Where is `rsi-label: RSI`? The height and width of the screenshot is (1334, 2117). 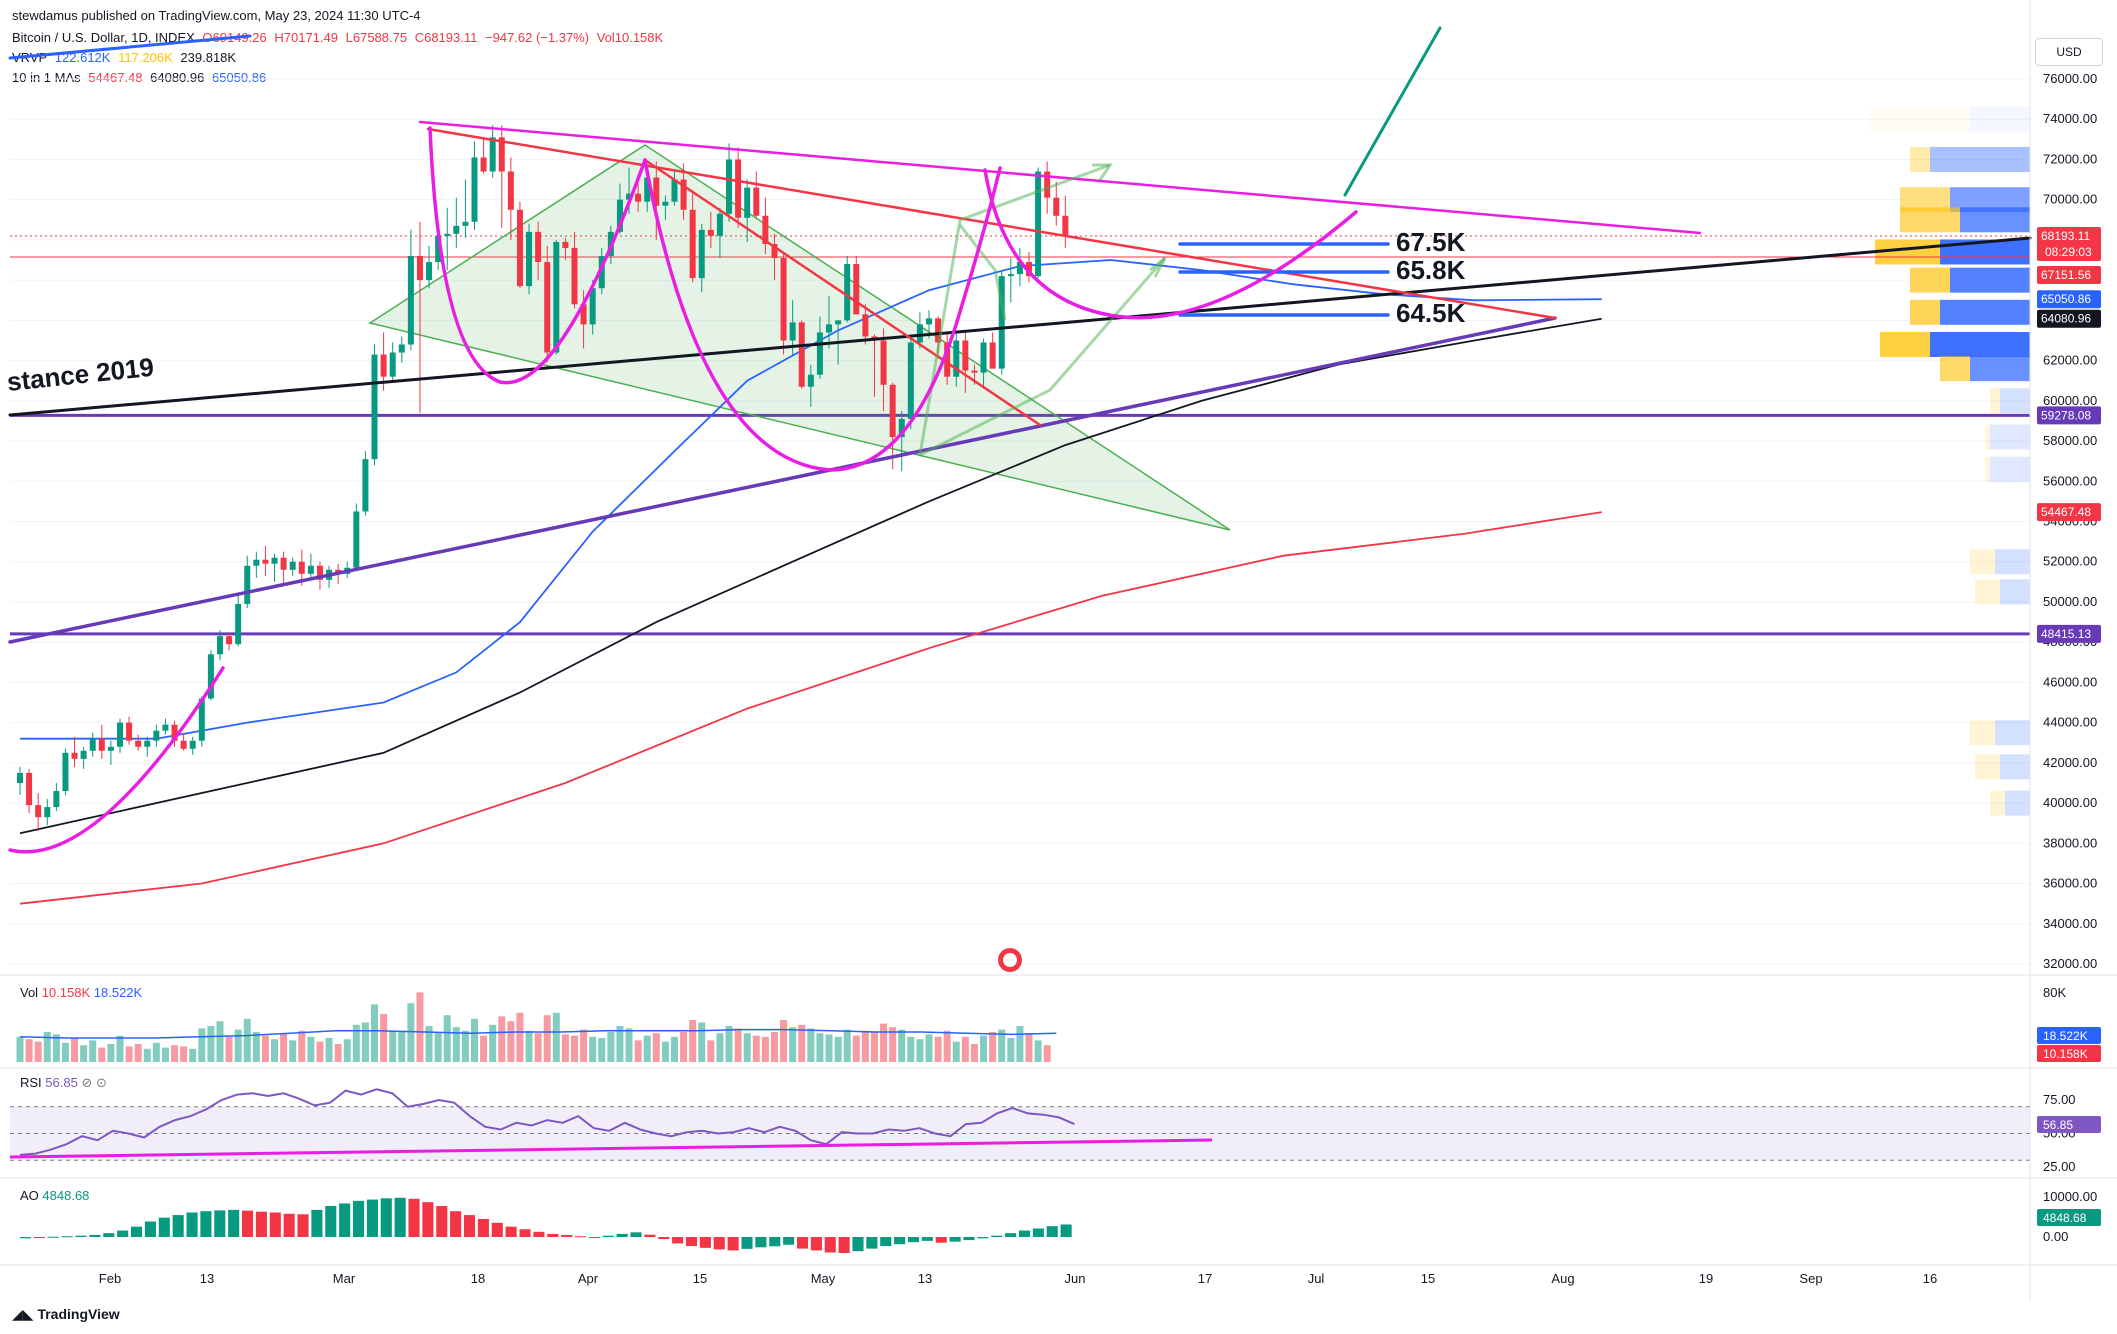
rsi-label: RSI is located at coordinates (31, 1082).